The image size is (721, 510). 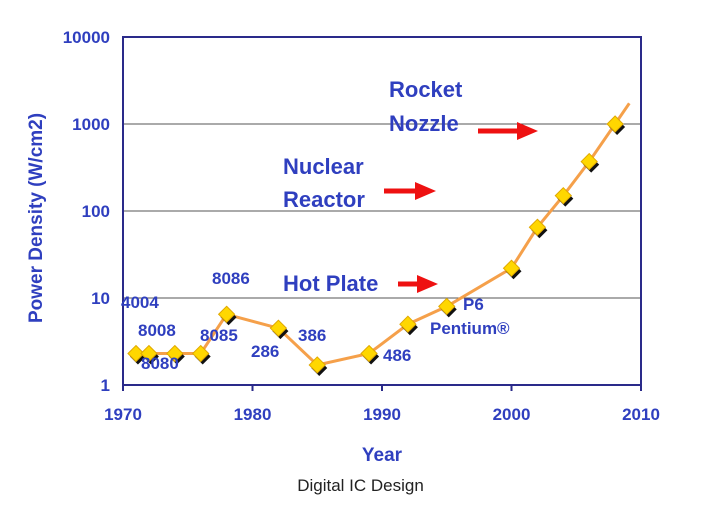 What do you see at coordinates (324, 199) in the screenshot?
I see `annotation-reactor: Reactor` at bounding box center [324, 199].